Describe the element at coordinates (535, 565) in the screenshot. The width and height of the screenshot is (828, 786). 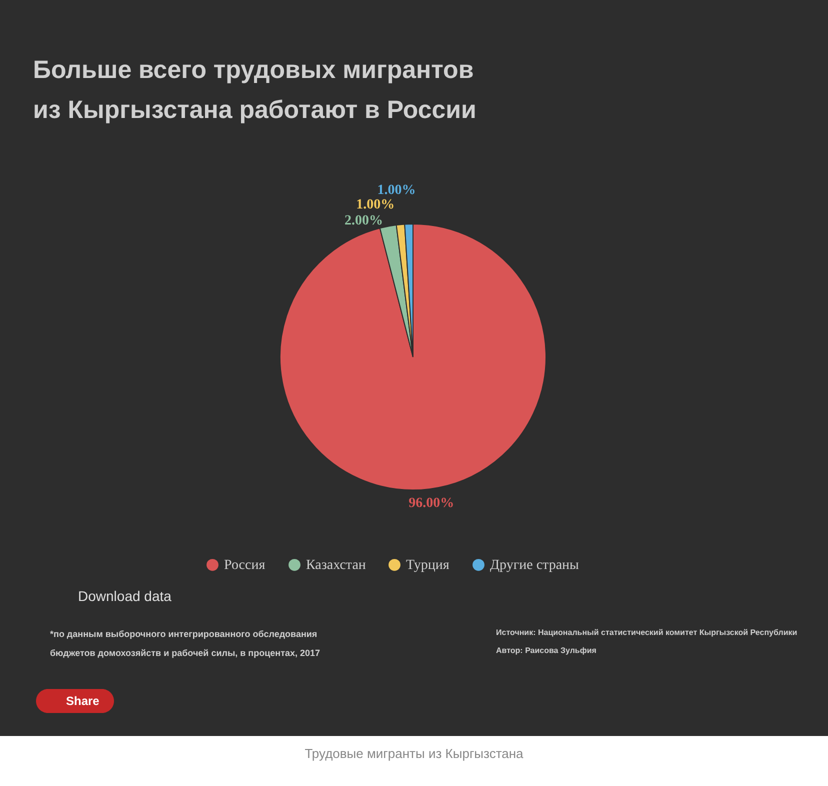
I see `legend-label: Другие страны` at that location.